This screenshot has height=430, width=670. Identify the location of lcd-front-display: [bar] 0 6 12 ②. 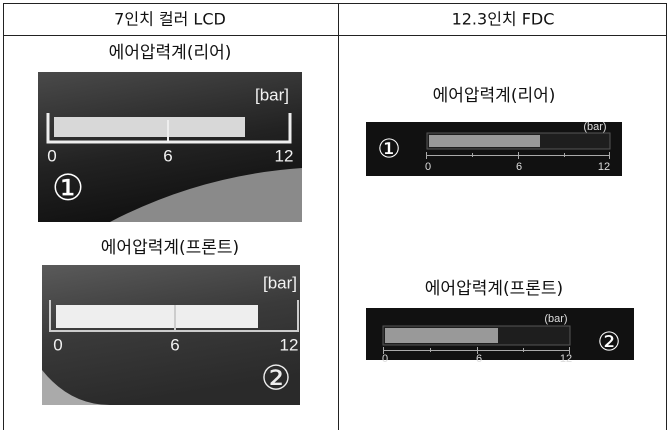
(171, 335).